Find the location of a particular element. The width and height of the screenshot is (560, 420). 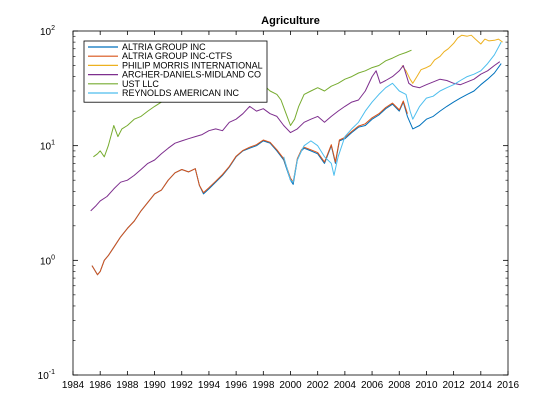

x-tick-label: 2010 is located at coordinates (426, 385).